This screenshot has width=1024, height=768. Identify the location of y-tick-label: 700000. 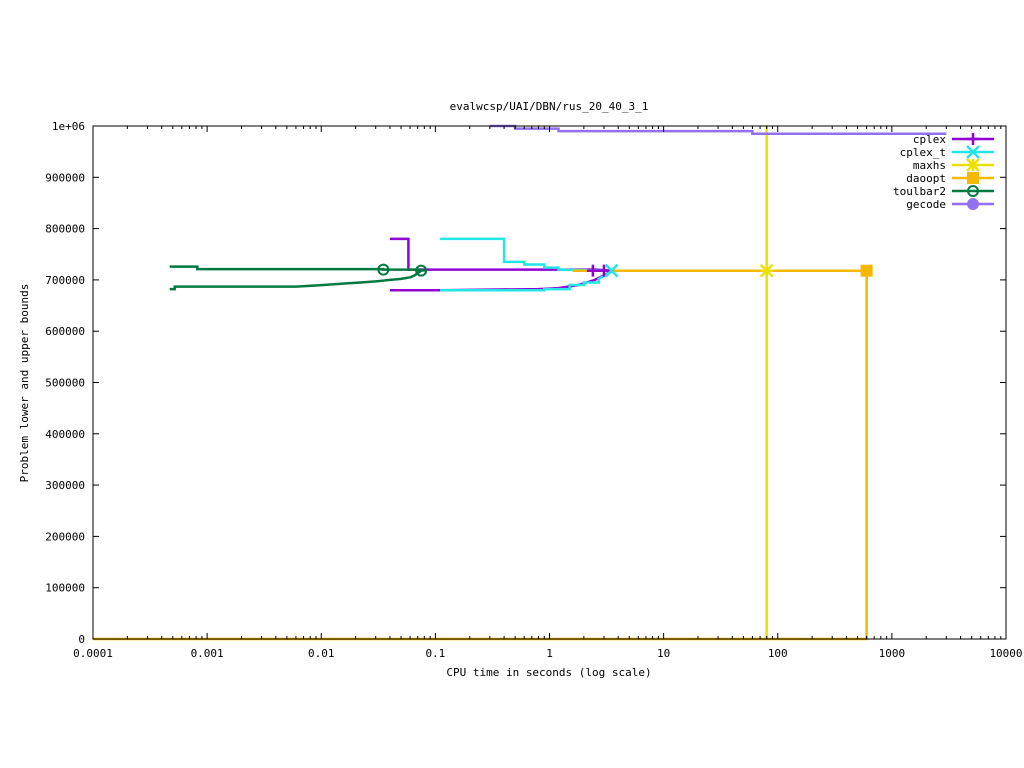
(65, 280).